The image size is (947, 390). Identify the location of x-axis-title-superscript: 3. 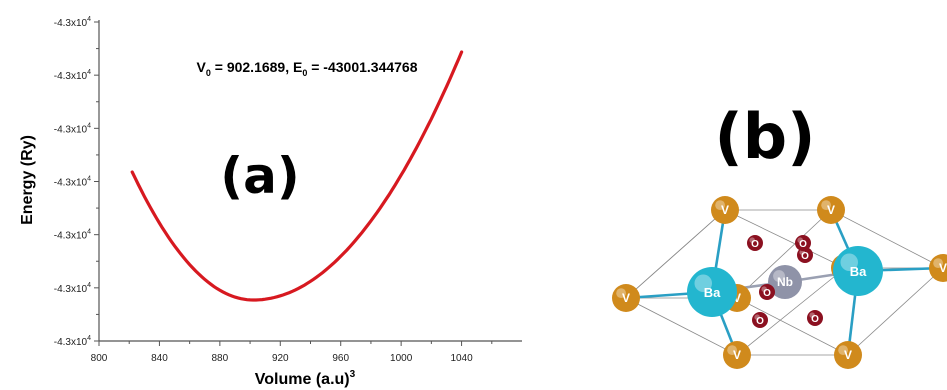
(353, 374).